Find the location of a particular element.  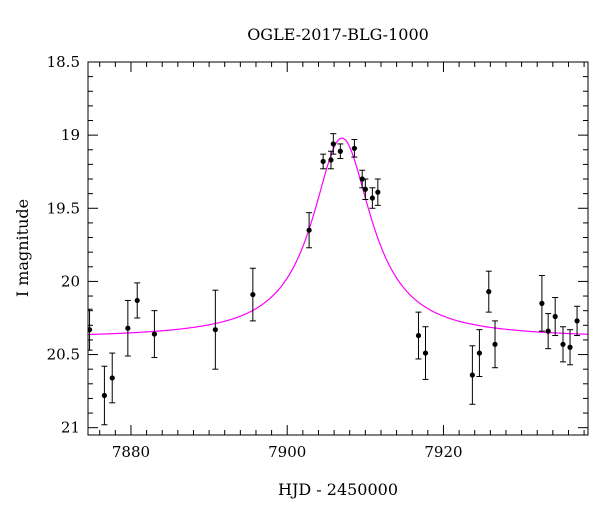

y-tick-label: 21 is located at coordinates (70, 428).